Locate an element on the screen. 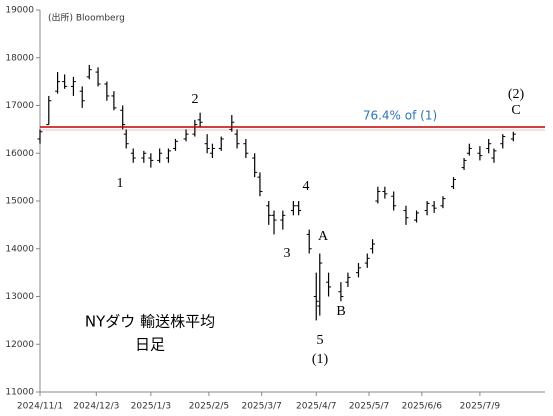 The image size is (553, 416). y-tick-label: 11000 is located at coordinates (19, 393).